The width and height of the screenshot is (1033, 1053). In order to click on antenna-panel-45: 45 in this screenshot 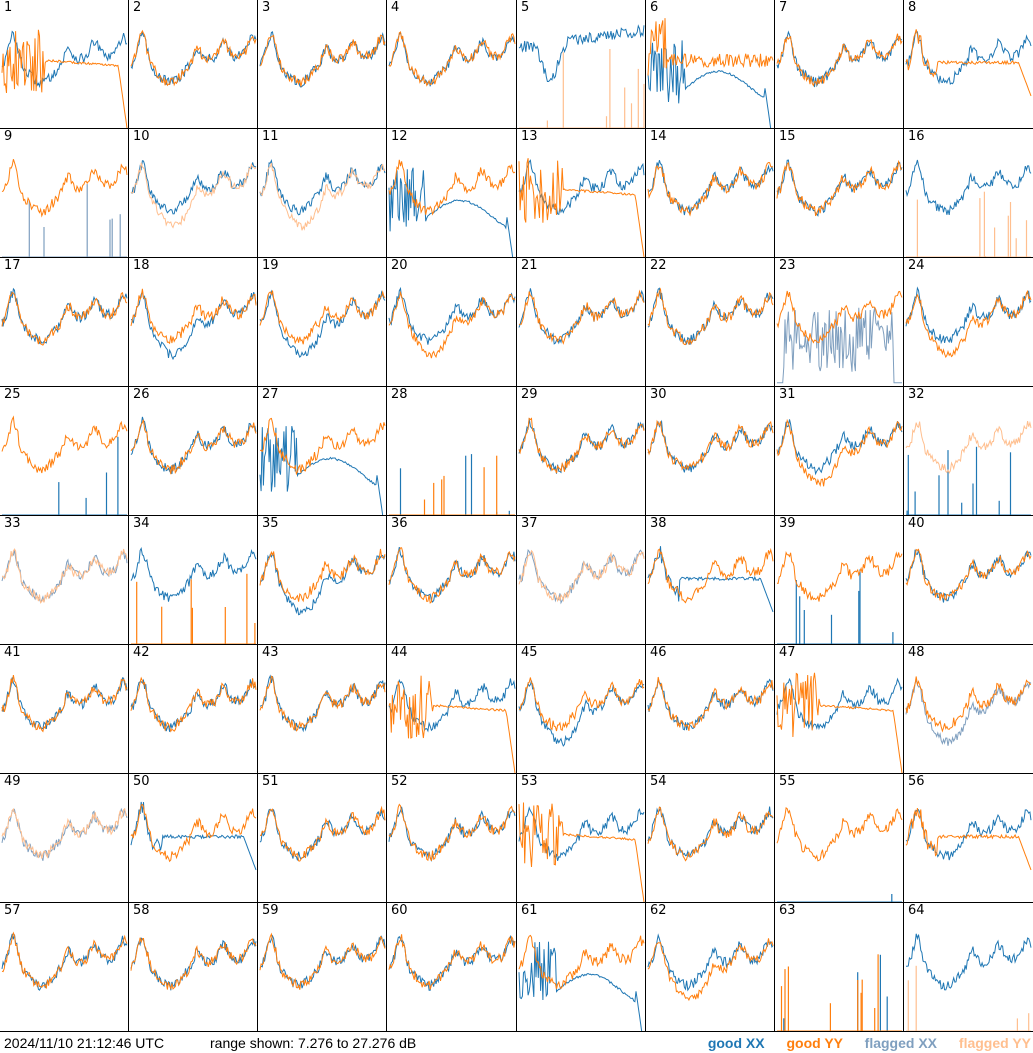, I will do `click(581, 709)`.